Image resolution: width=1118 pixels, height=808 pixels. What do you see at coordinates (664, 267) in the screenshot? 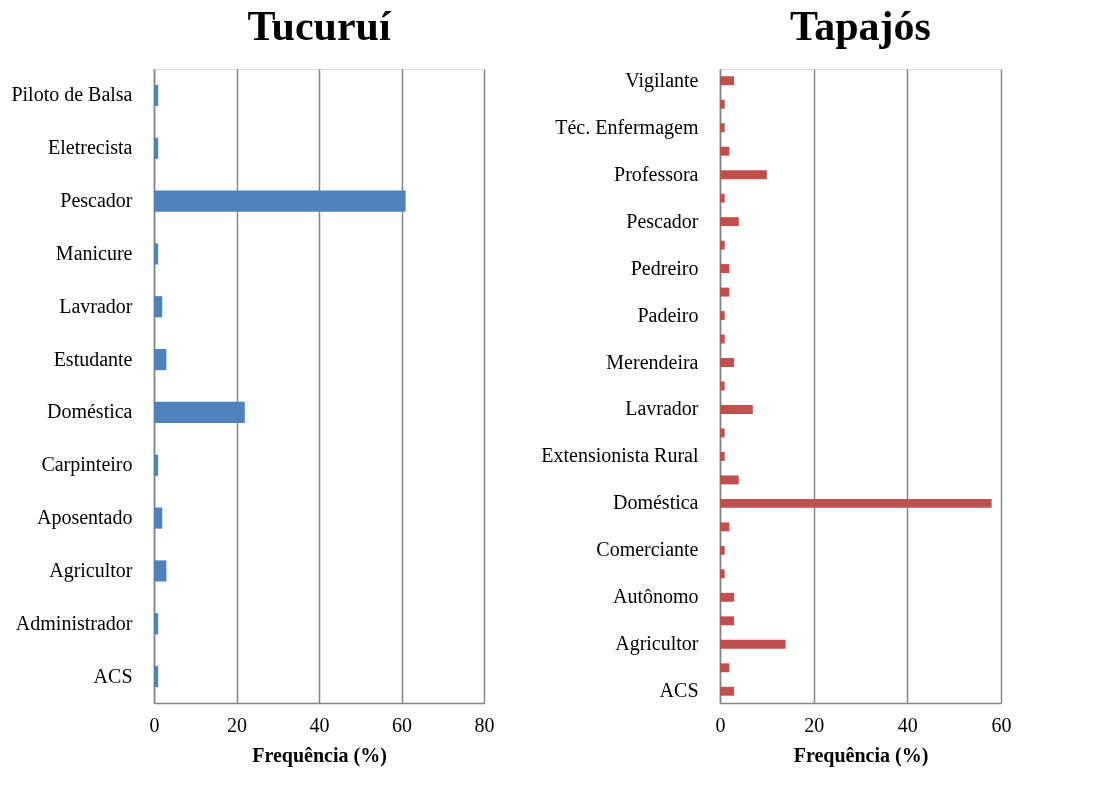
I see `y-tick-label: Pedreiro` at bounding box center [664, 267].